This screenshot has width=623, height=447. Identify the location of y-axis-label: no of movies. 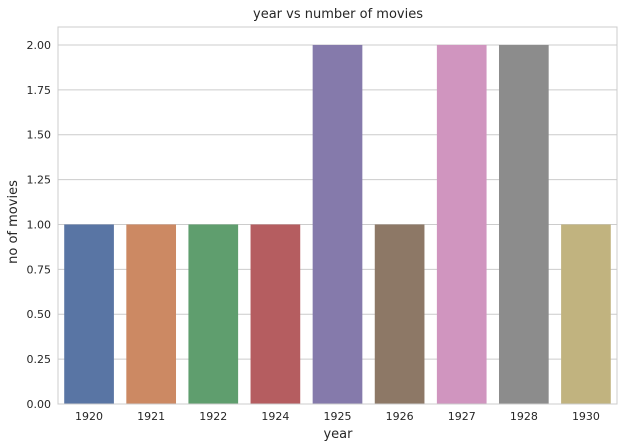
(13, 222).